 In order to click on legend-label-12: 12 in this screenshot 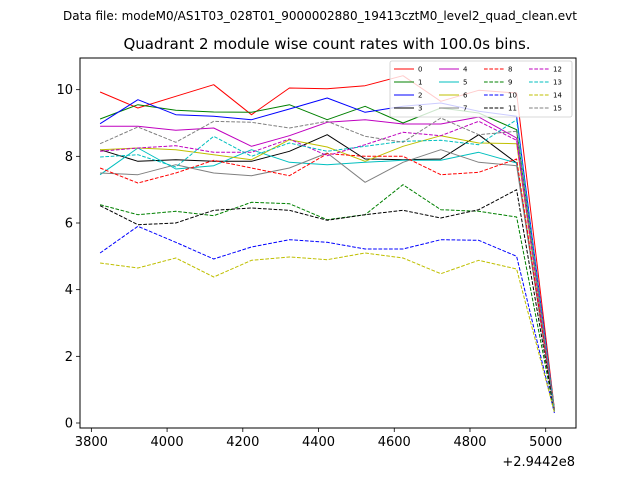, I will do `click(557, 70)`.